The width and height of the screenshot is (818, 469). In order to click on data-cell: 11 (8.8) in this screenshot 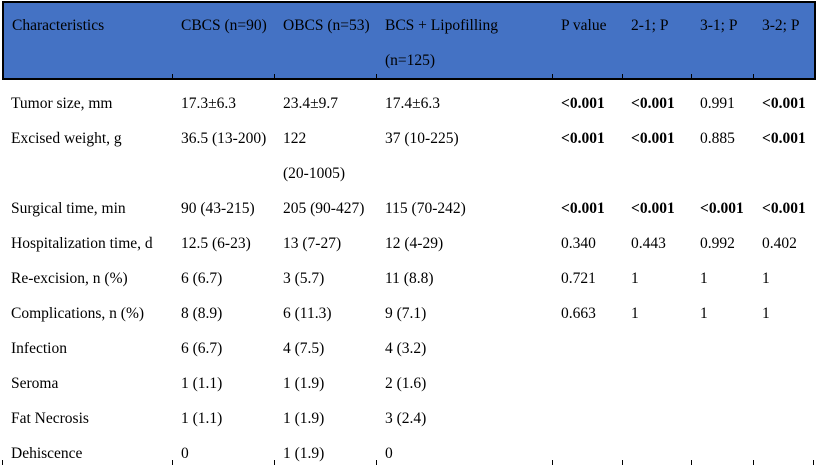, I will do `click(409, 278)`.